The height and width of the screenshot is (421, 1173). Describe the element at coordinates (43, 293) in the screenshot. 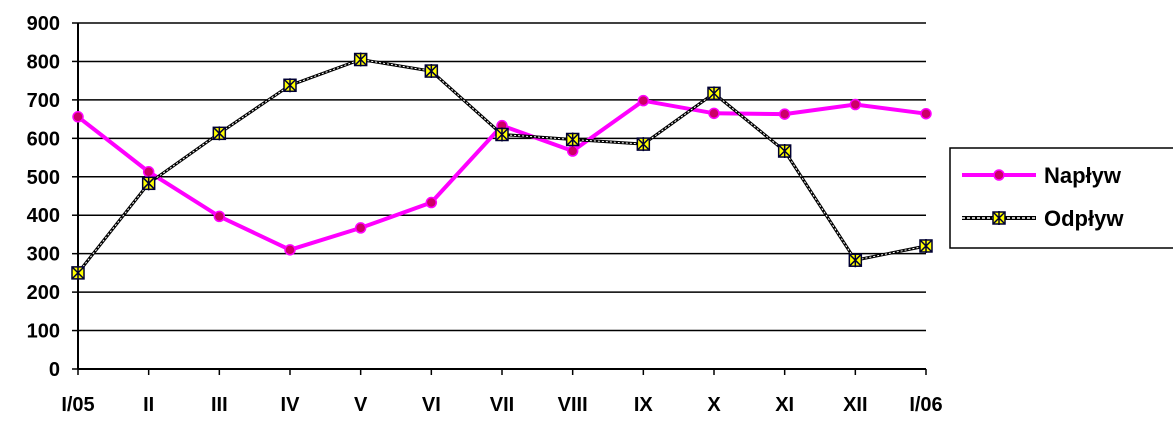

I see `y-tick-label: 200` at that location.